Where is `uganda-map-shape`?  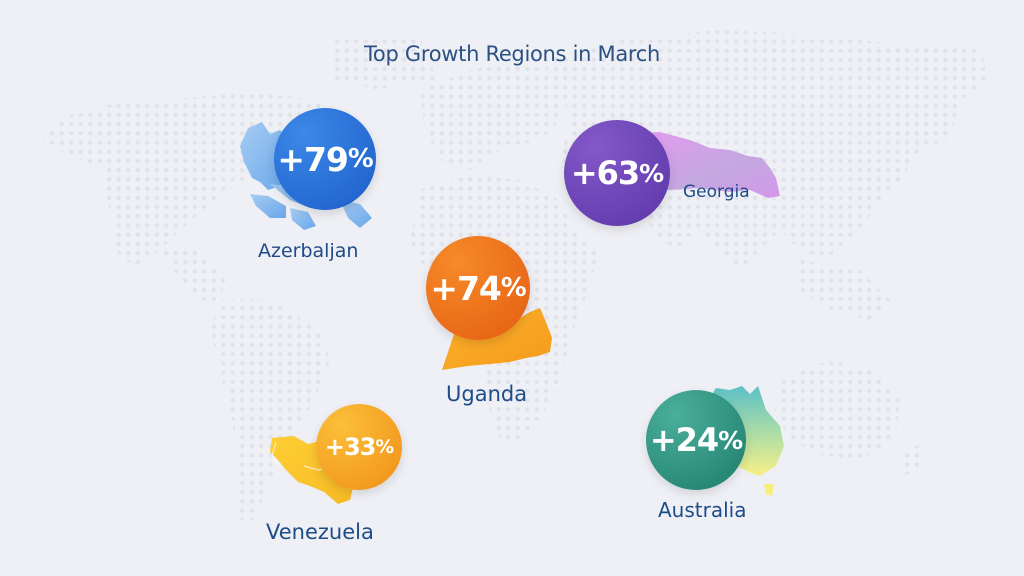 uganda-map-shape is located at coordinates (497, 339).